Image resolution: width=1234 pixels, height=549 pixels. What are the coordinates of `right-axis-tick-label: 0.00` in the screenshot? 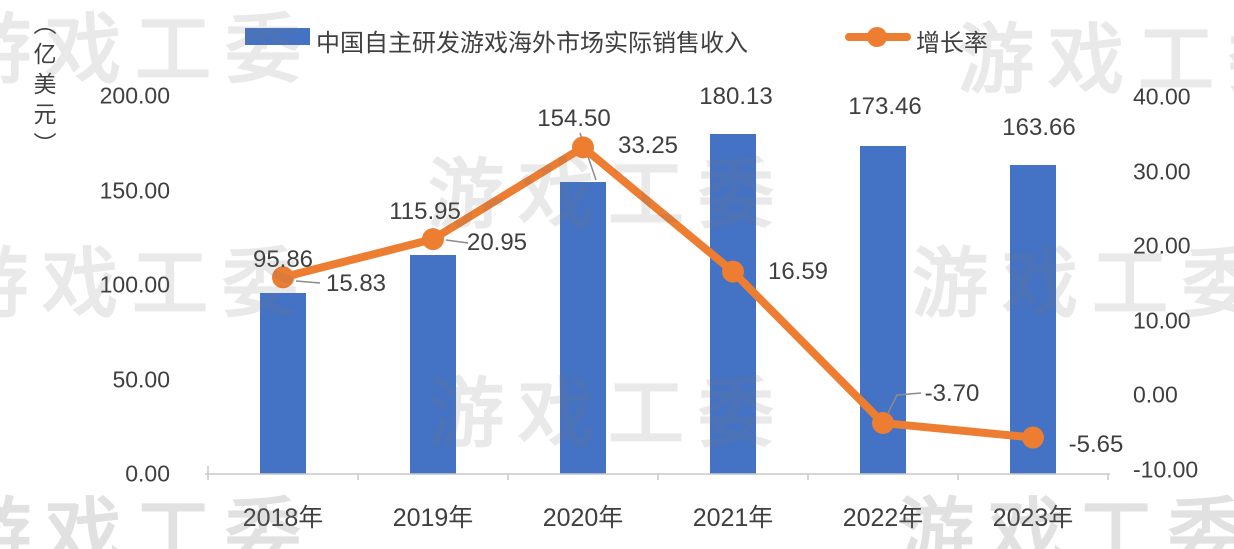 It's located at (1155, 394).